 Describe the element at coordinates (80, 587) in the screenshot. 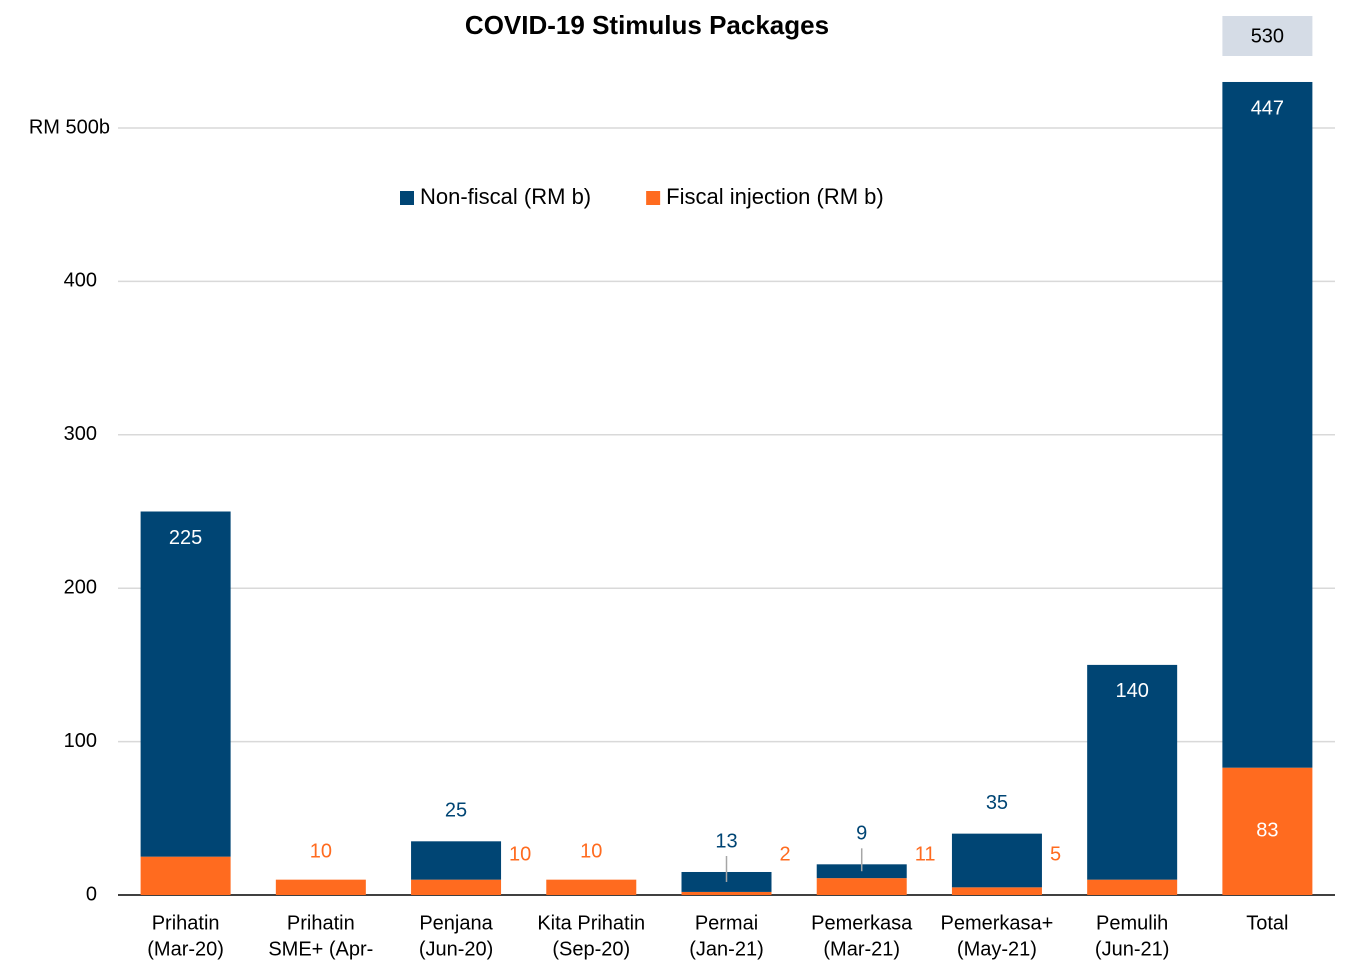

I see `y-tick-label: 200` at that location.